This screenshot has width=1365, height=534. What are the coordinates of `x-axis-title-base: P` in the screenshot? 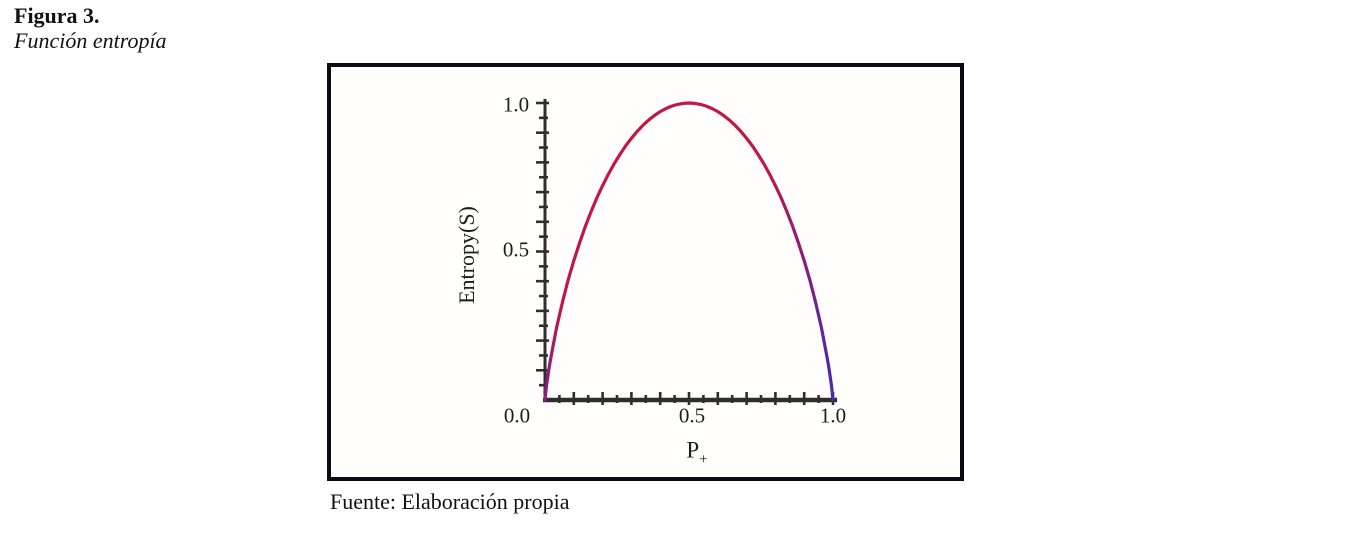 It's located at (693, 450).